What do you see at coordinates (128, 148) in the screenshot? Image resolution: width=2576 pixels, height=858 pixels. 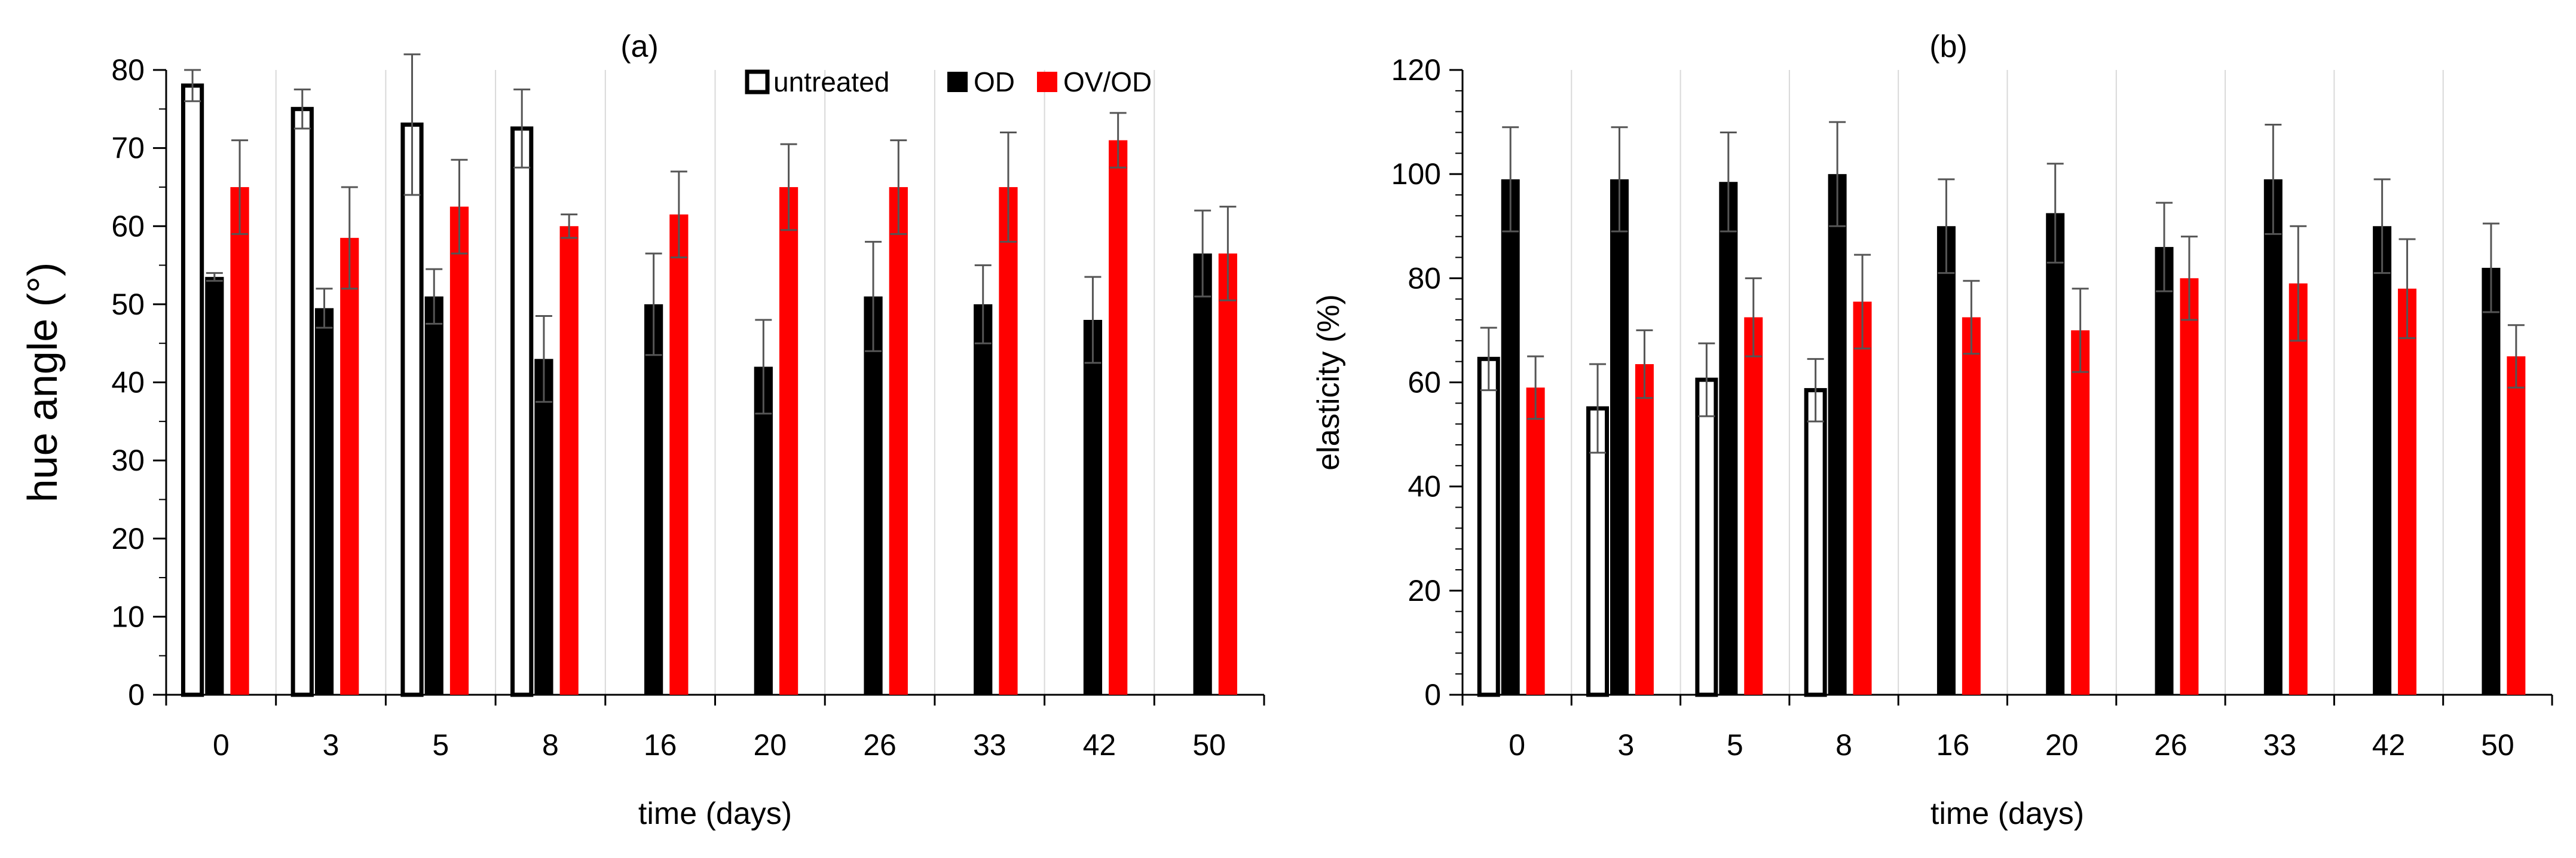 I see `y-tick-label: 70` at bounding box center [128, 148].